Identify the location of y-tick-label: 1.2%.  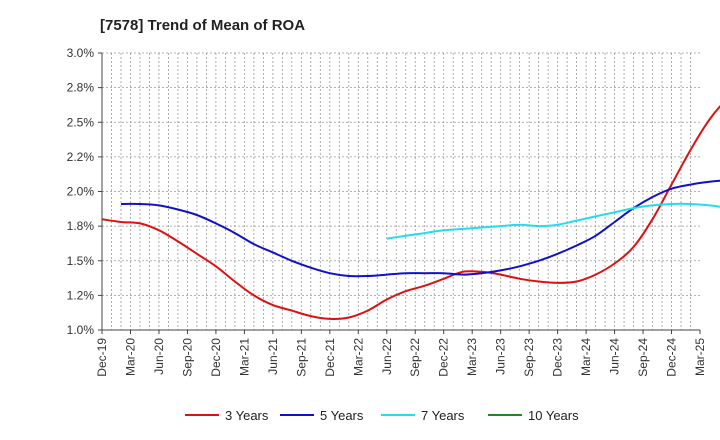
(81, 295).